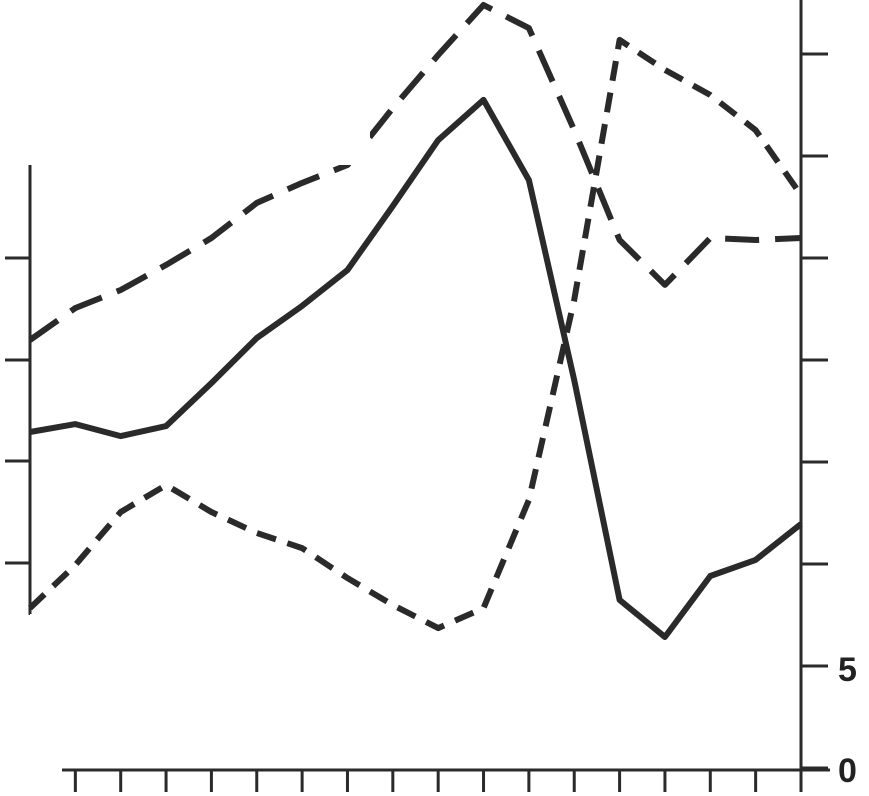 This screenshot has width=869, height=796. I want to click on right-ticks, so click(814, 411).